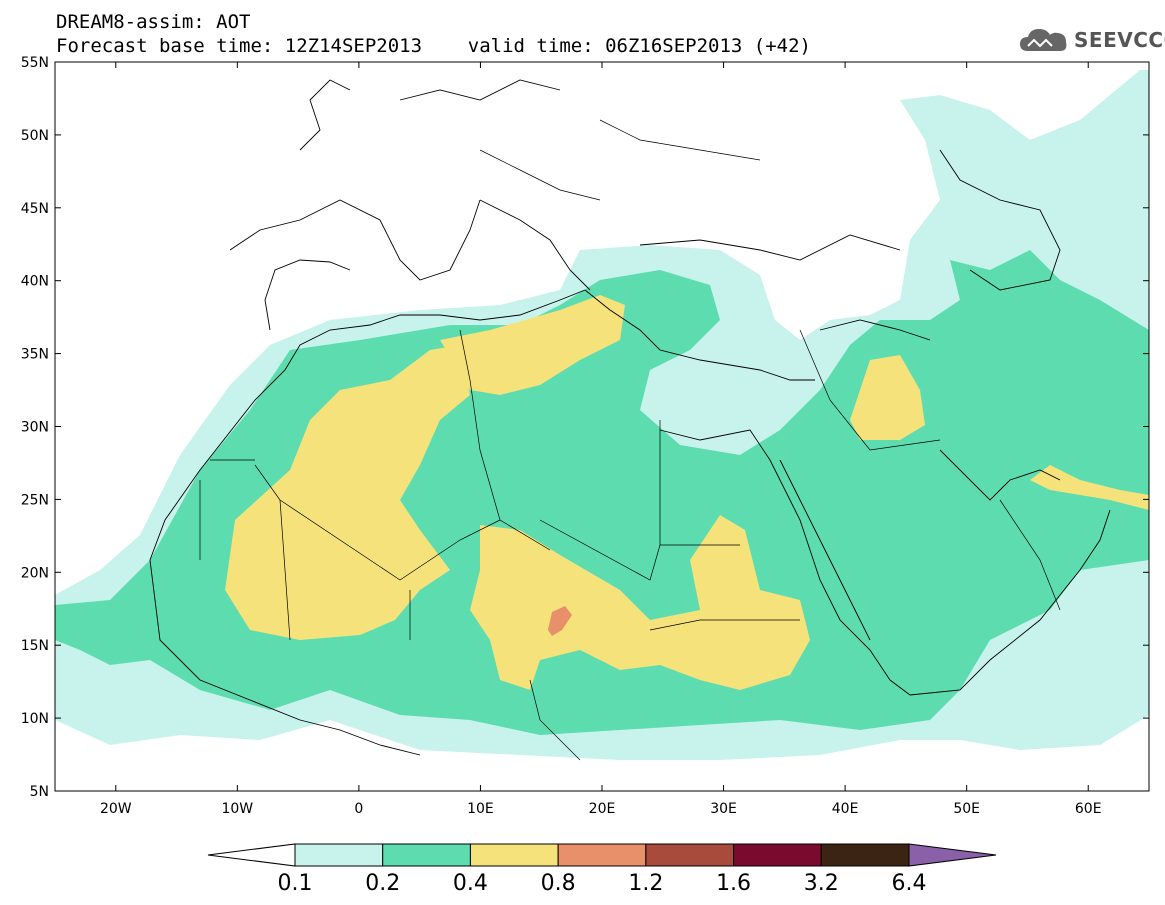 The width and height of the screenshot is (1165, 905). I want to click on lat-tick-label: 50N, so click(35, 136).